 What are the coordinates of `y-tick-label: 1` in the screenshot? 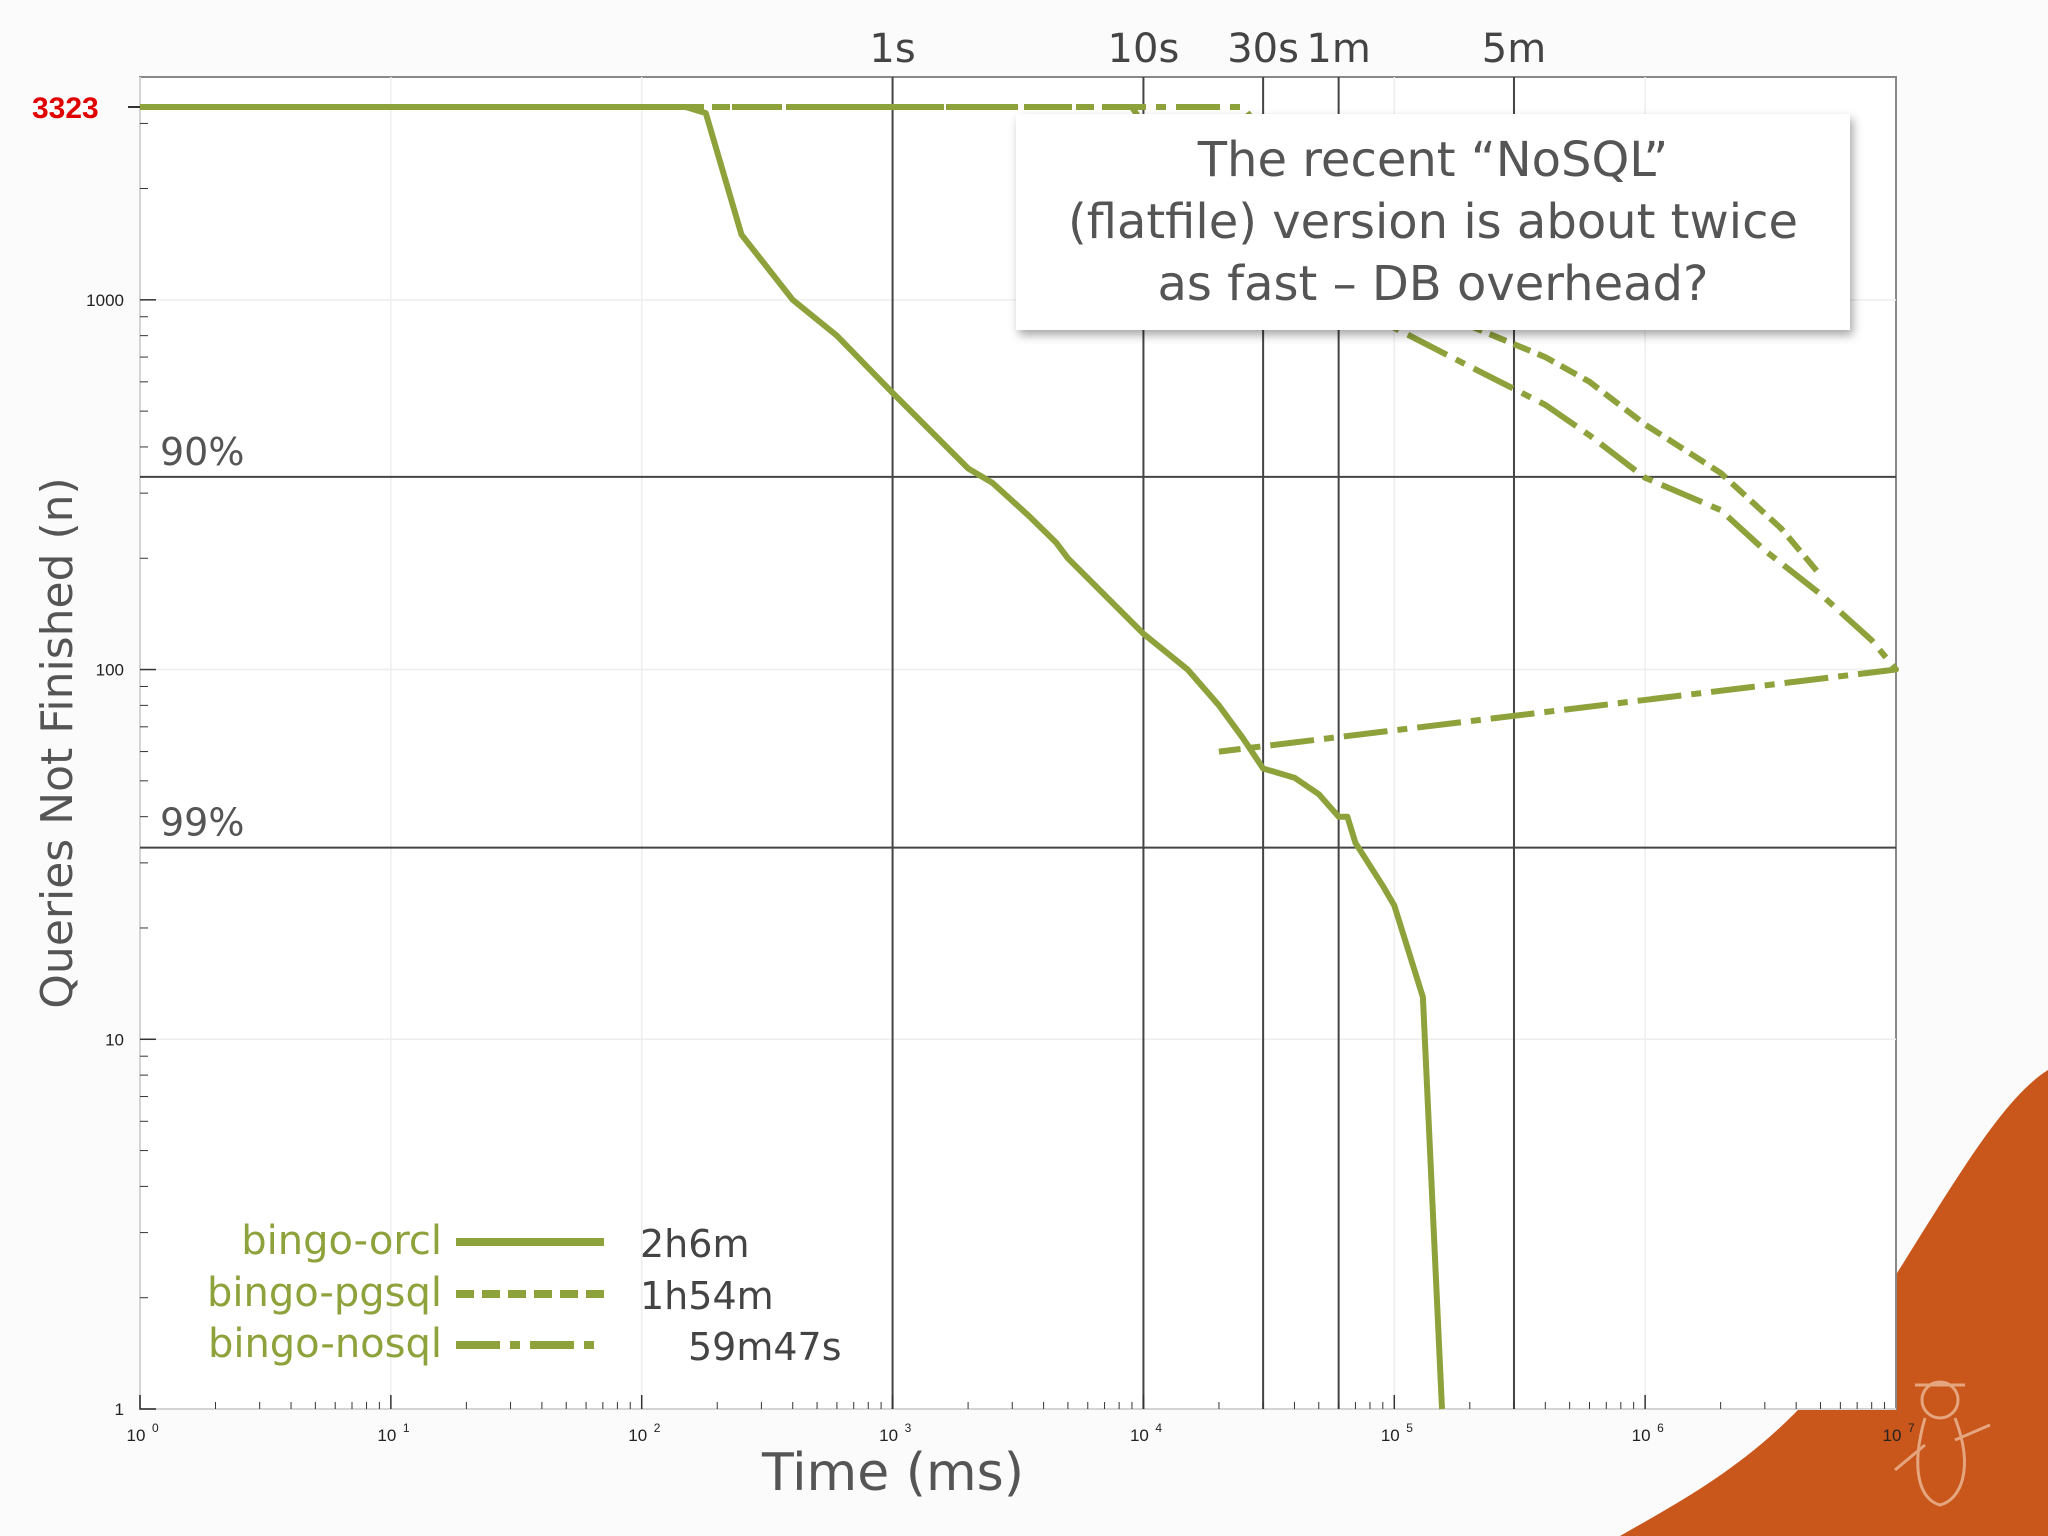 It's located at (119, 1409).